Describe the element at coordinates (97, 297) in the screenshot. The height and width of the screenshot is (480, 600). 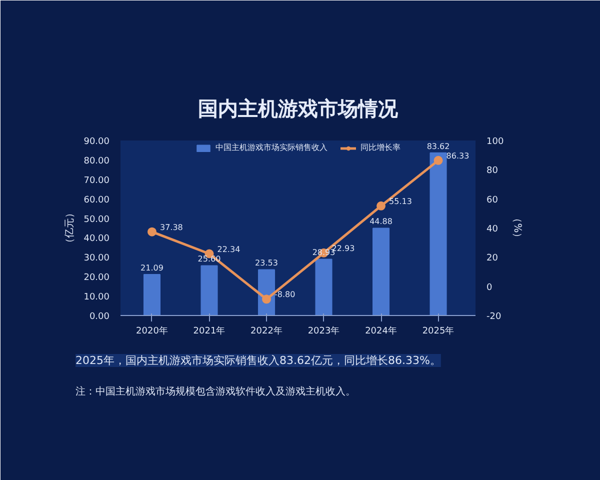
I see `y-tick-label: 10.00` at that location.